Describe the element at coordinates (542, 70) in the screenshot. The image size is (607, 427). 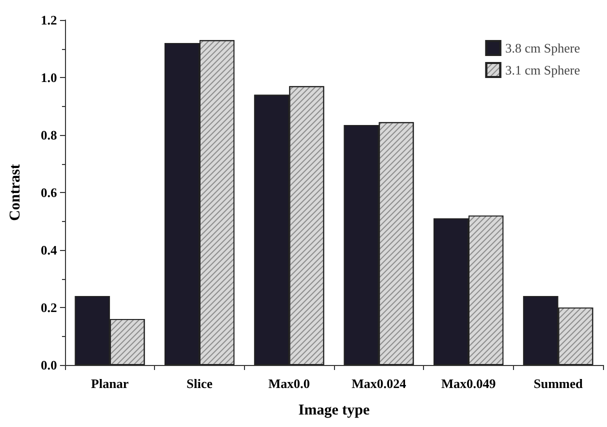
I see `legend-label: 3.1 cm Sphere` at that location.